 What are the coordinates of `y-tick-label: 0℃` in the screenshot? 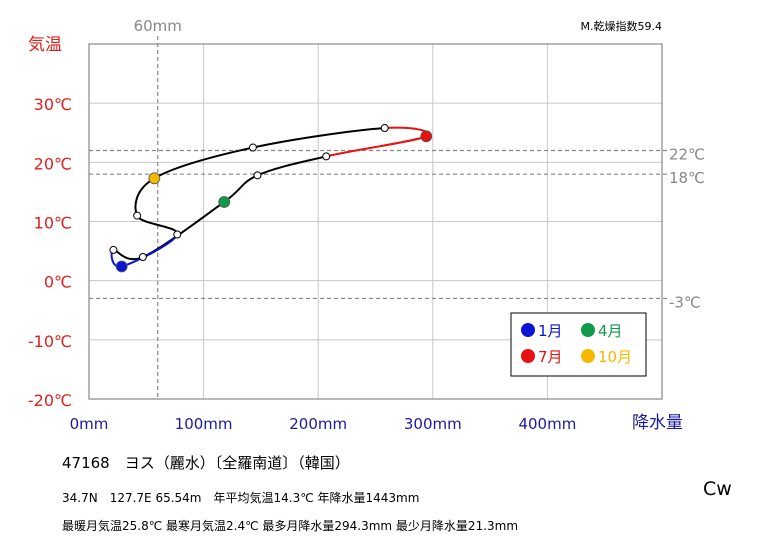 It's located at (58, 282).